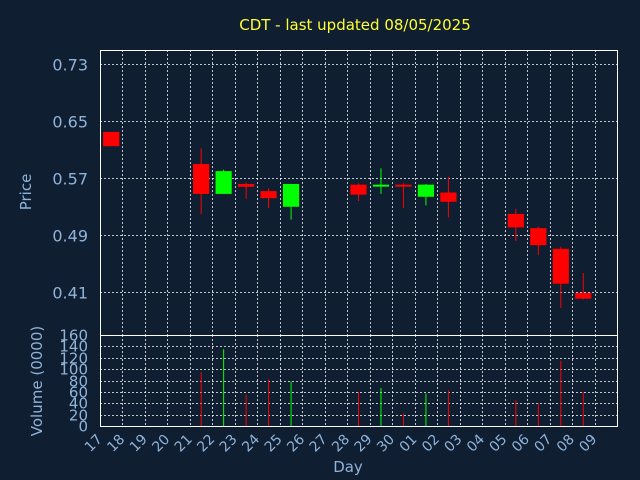 This screenshot has width=640, height=480. Describe the element at coordinates (521, 443) in the screenshot. I see `x-tick-label: 06` at that location.